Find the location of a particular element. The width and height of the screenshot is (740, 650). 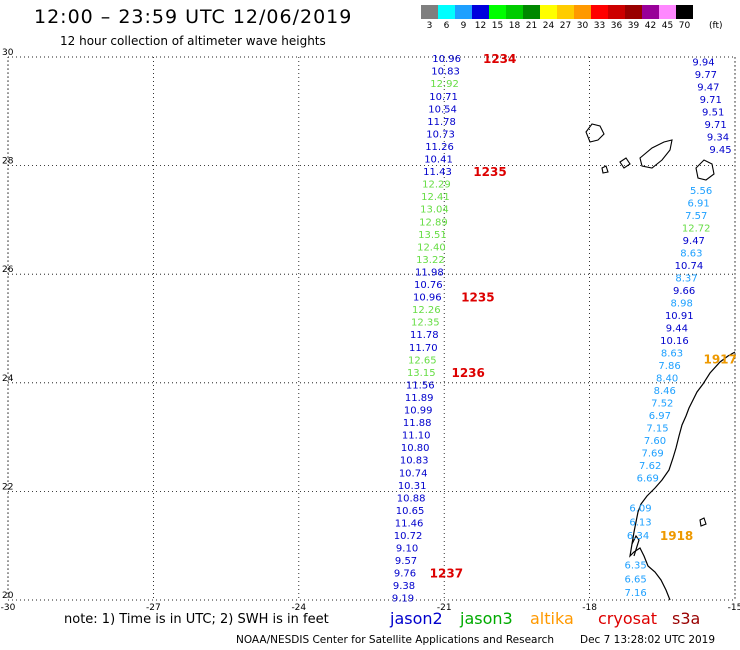

swh-value: 9.34 is located at coordinates (718, 137).